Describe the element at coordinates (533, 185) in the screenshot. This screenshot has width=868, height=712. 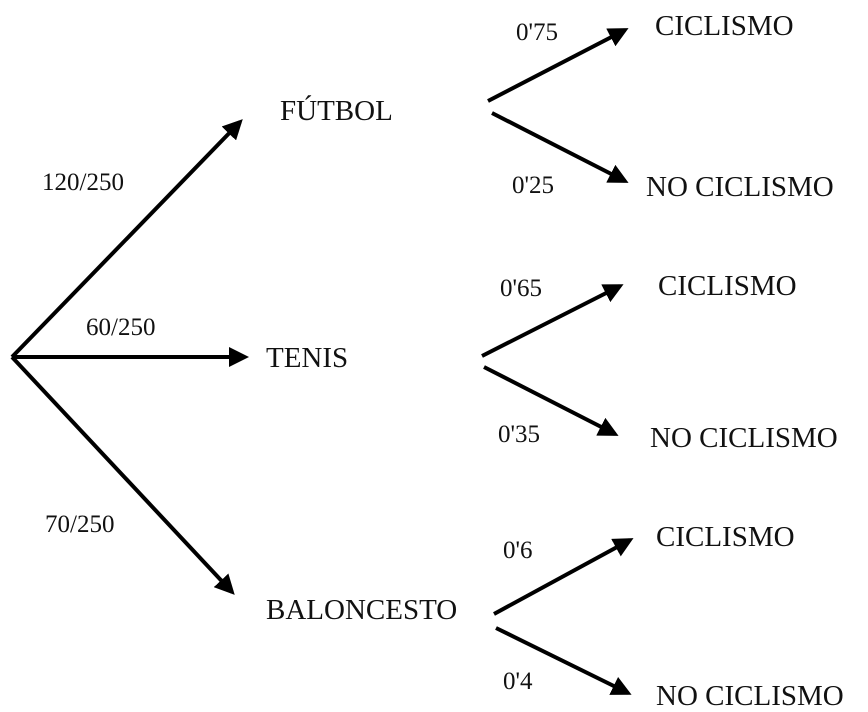
I see `prob-futbol-no-ciclismo: 0'25` at that location.